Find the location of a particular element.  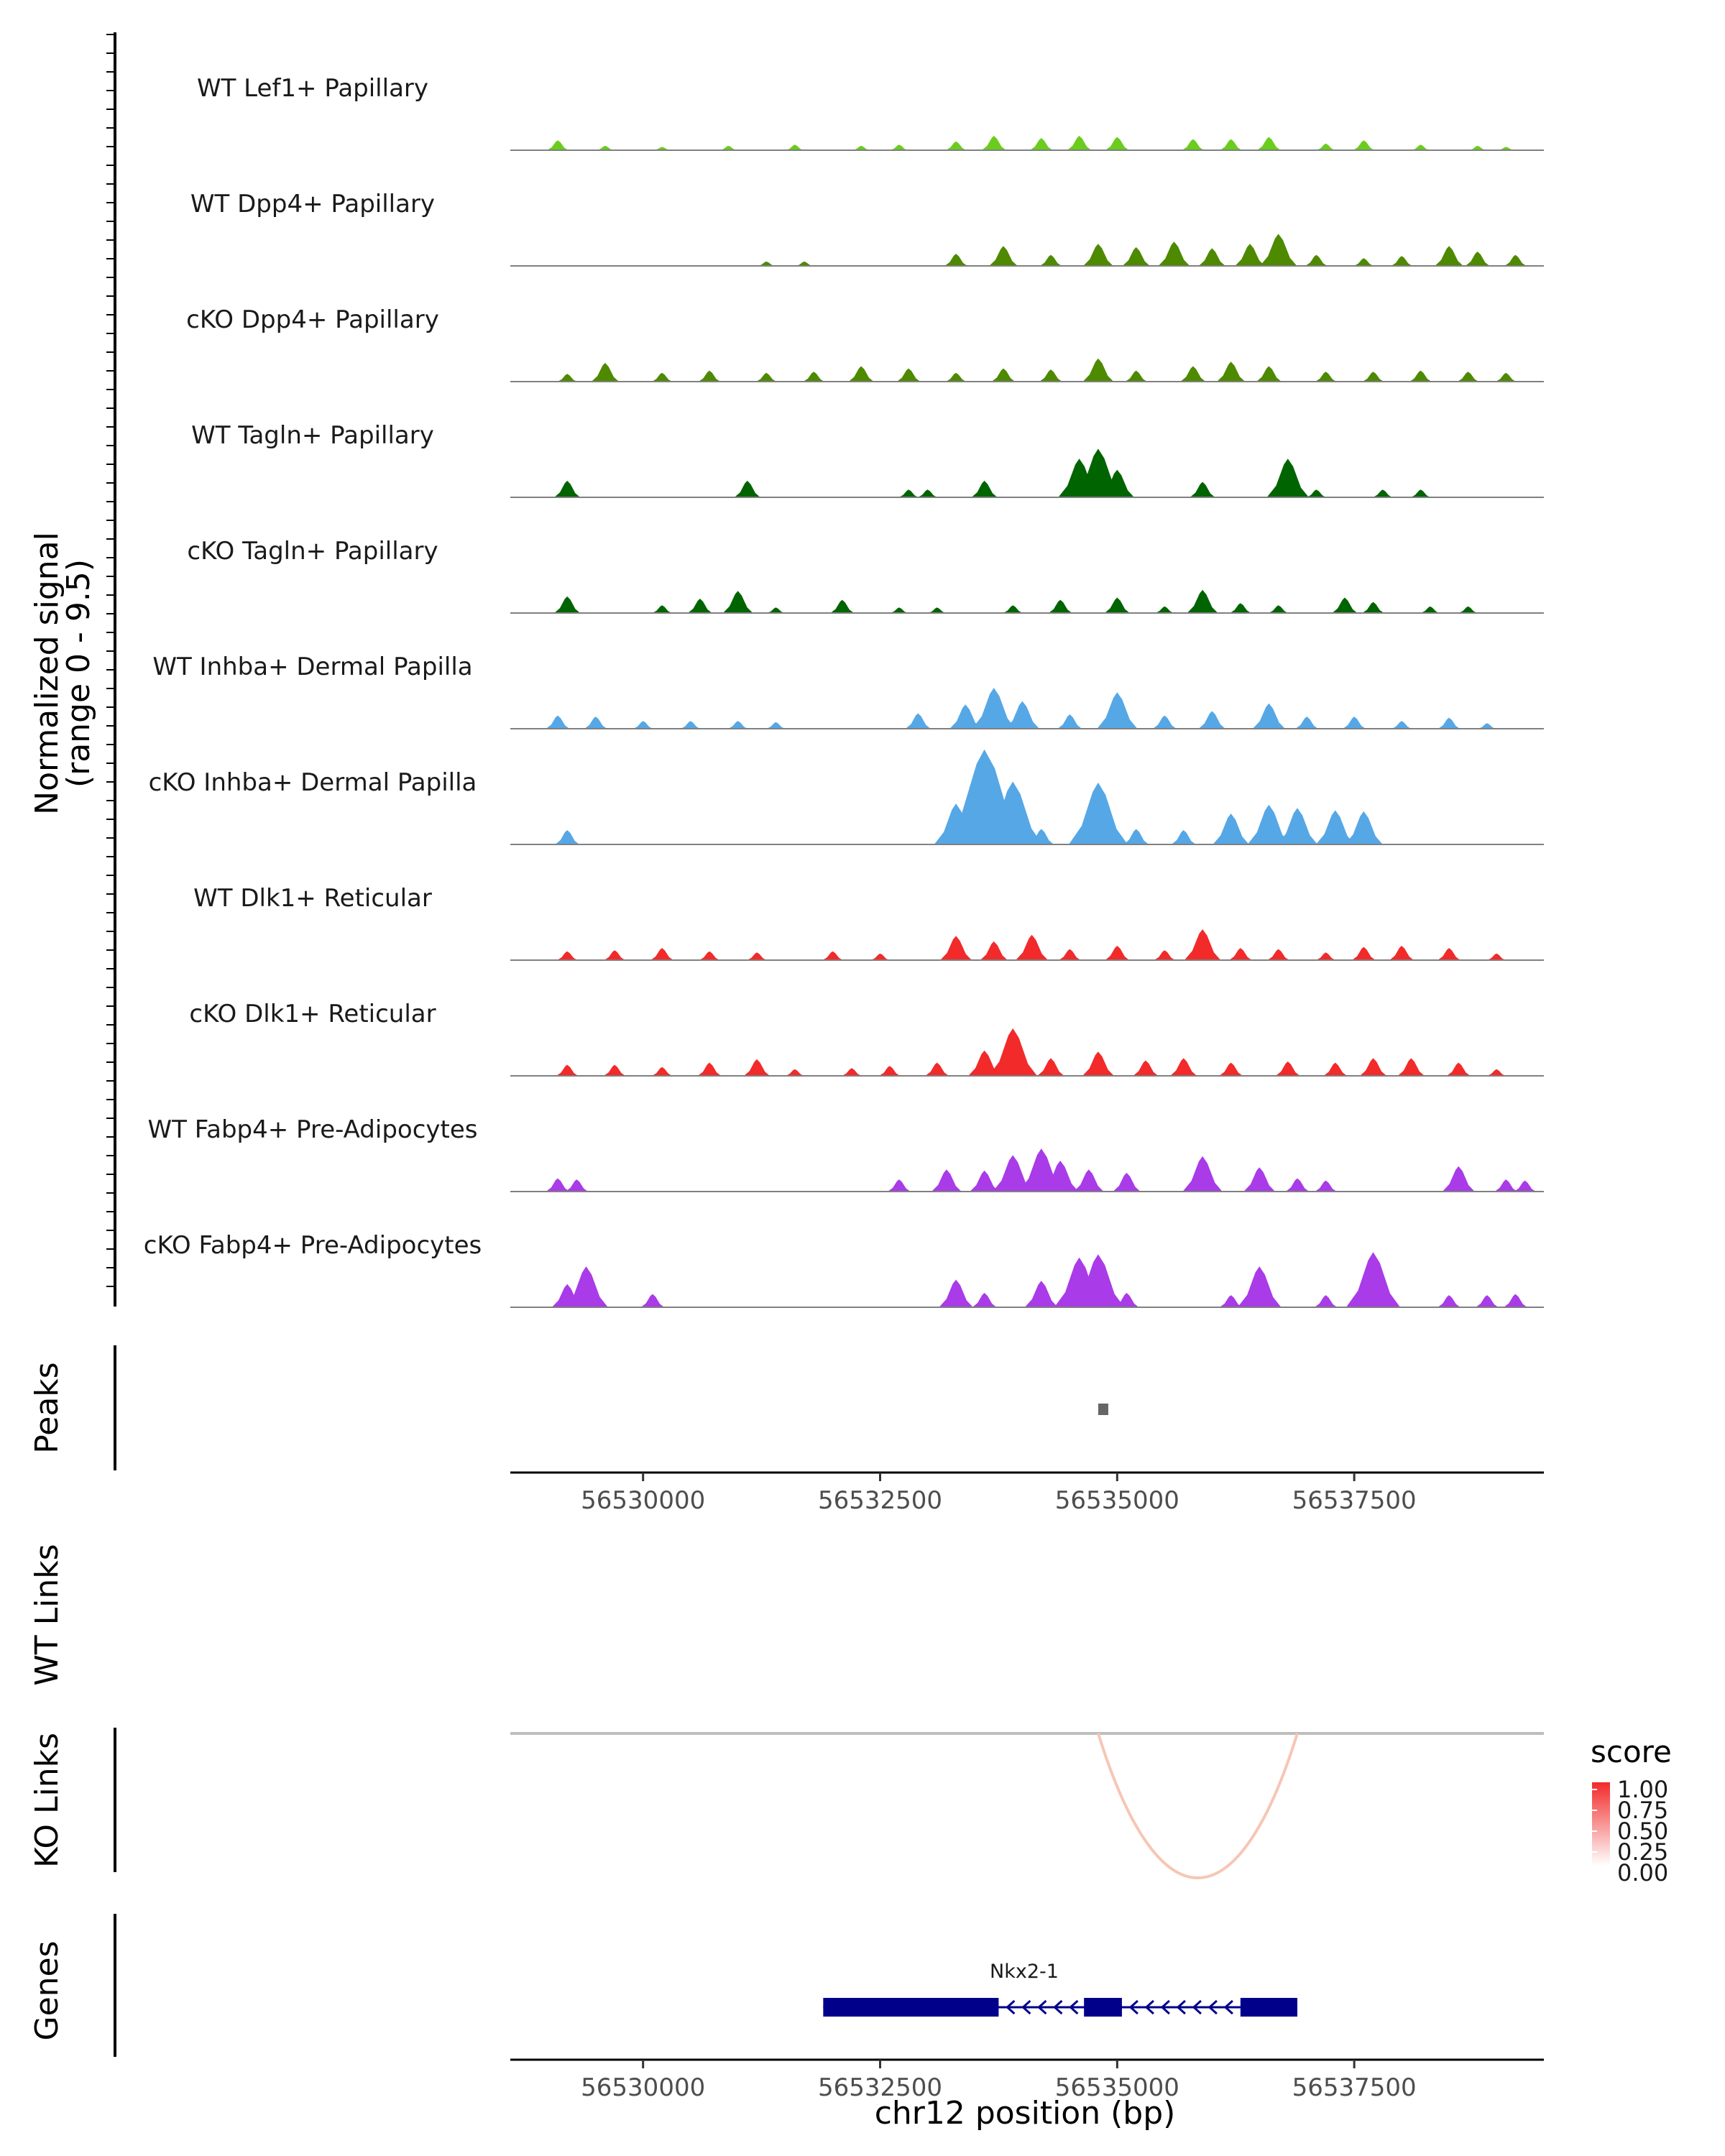

coverage-track: cKO Dlk1+ Reticular is located at coordinates (866, 1038).